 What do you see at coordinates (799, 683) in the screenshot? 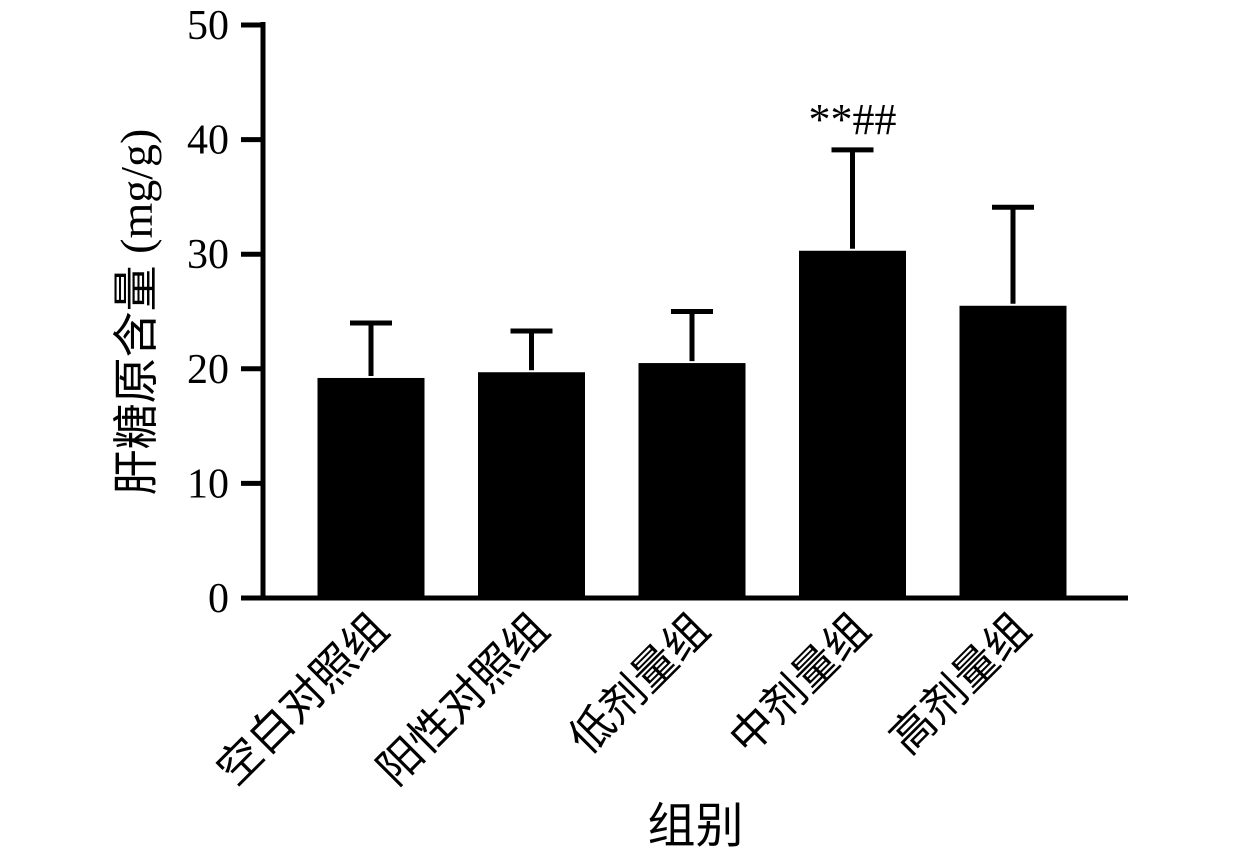
I see `x-tick-label: 中剂量组` at bounding box center [799, 683].